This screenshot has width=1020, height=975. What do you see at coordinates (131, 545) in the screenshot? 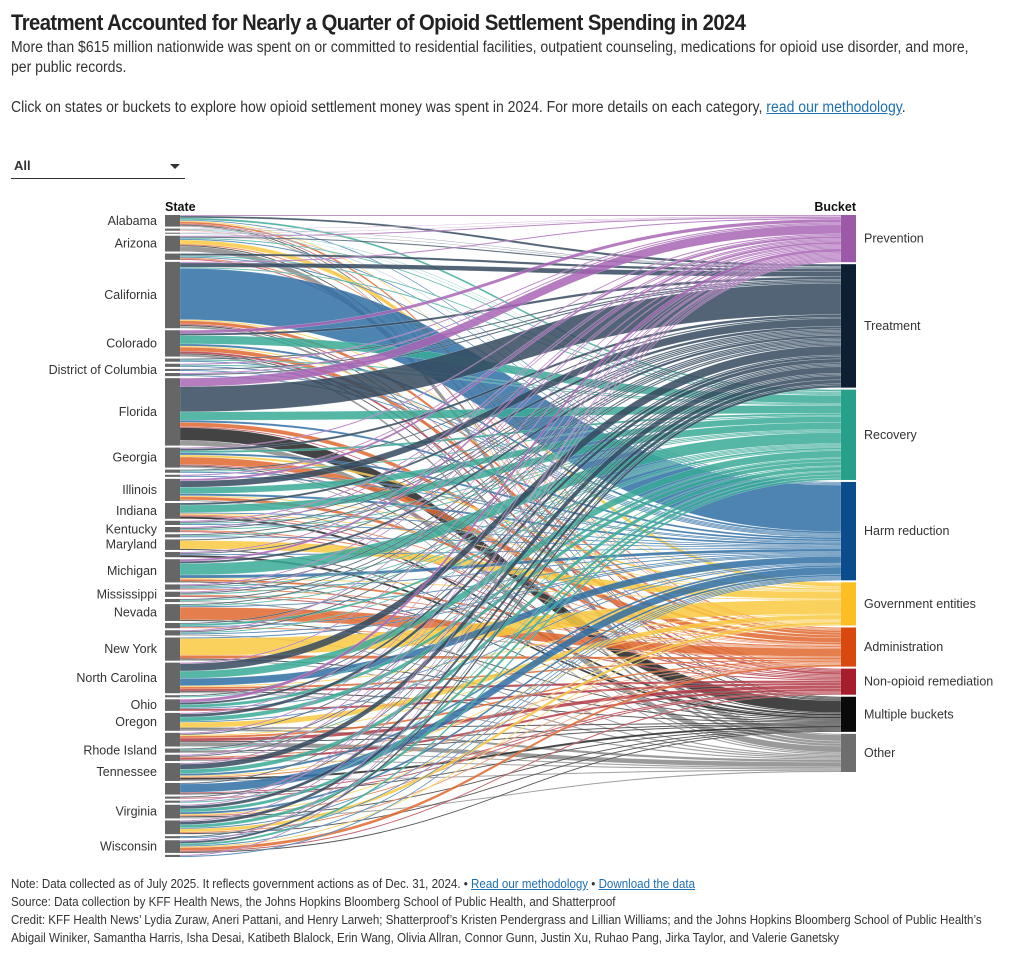
I see `state-label: Maryland` at bounding box center [131, 545].